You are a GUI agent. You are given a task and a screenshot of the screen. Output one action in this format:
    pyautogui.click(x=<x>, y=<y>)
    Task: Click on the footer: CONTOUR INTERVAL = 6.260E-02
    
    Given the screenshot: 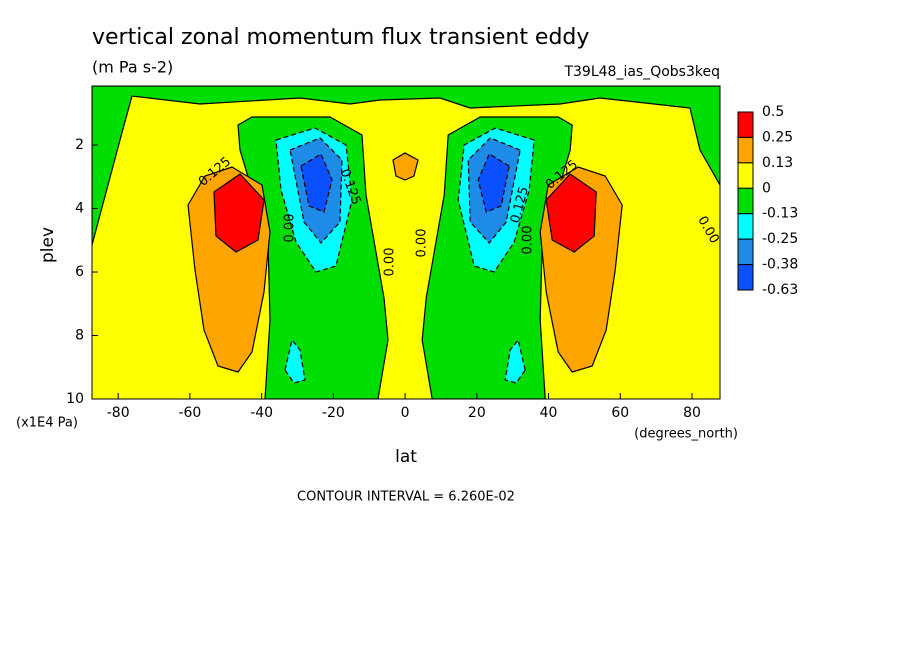 What is the action you would take?
    pyautogui.click(x=406, y=497)
    